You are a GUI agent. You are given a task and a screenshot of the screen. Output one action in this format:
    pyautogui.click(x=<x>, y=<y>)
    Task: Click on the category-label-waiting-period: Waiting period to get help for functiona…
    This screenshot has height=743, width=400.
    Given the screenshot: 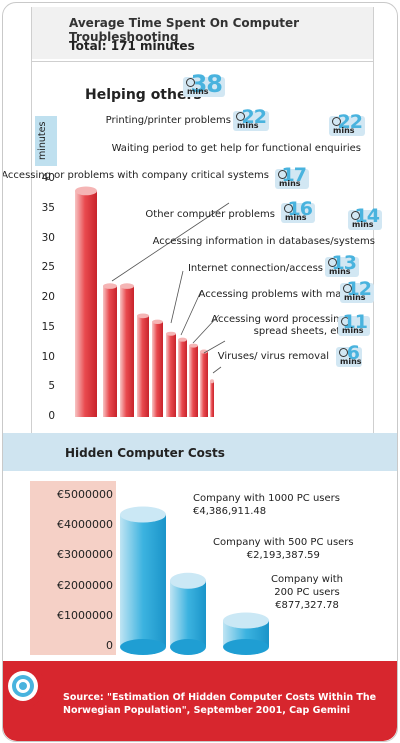 What is the action you would take?
    pyautogui.click(x=236, y=148)
    